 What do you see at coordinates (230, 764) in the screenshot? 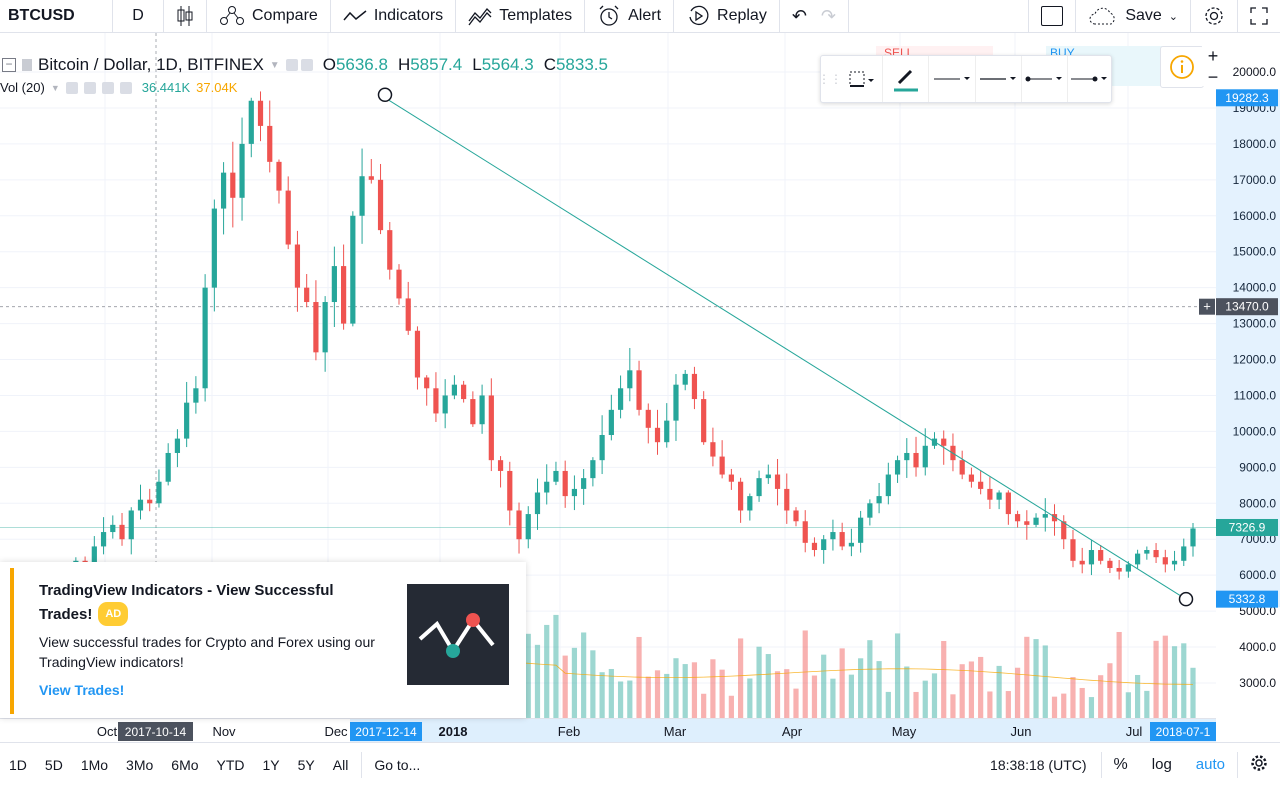
I see `range-ytd: YTD` at bounding box center [230, 764].